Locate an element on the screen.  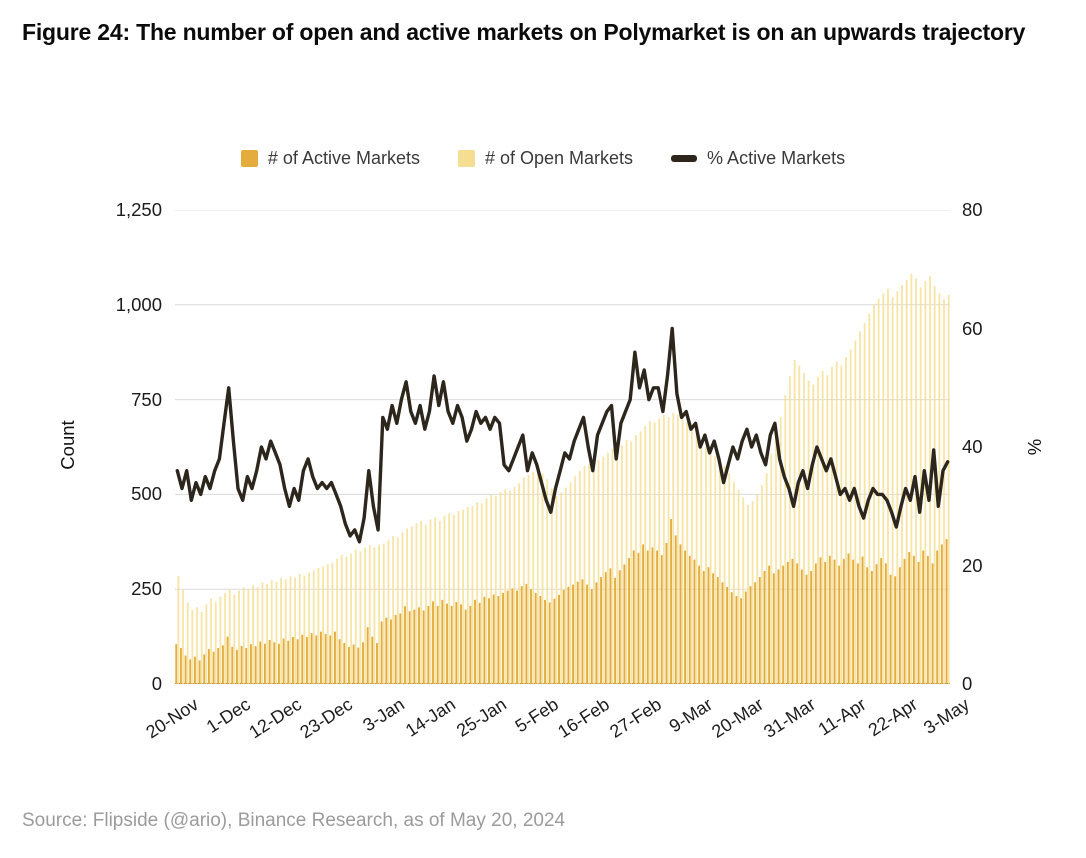
x-axis-tick-label: 31-Mar is located at coordinates (789, 718).